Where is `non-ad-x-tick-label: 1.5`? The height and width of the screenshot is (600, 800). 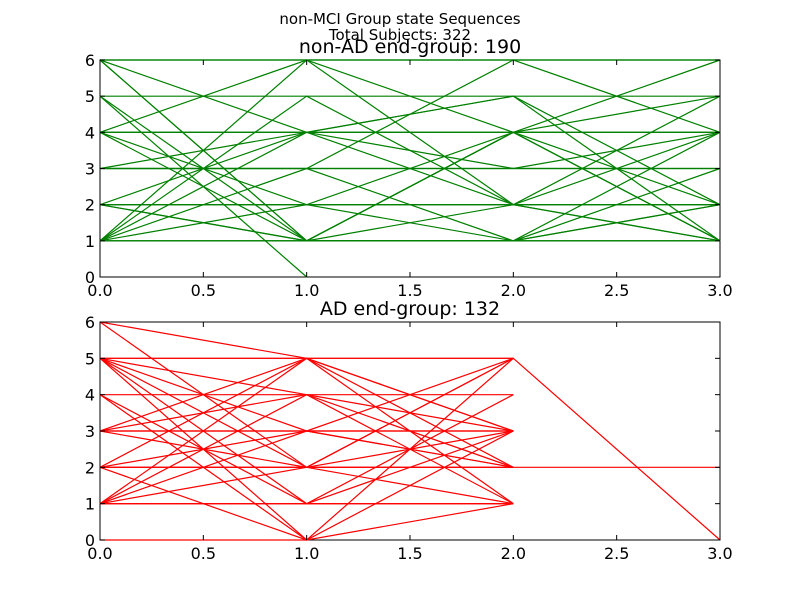 non-ad-x-tick-label: 1.5 is located at coordinates (409, 290).